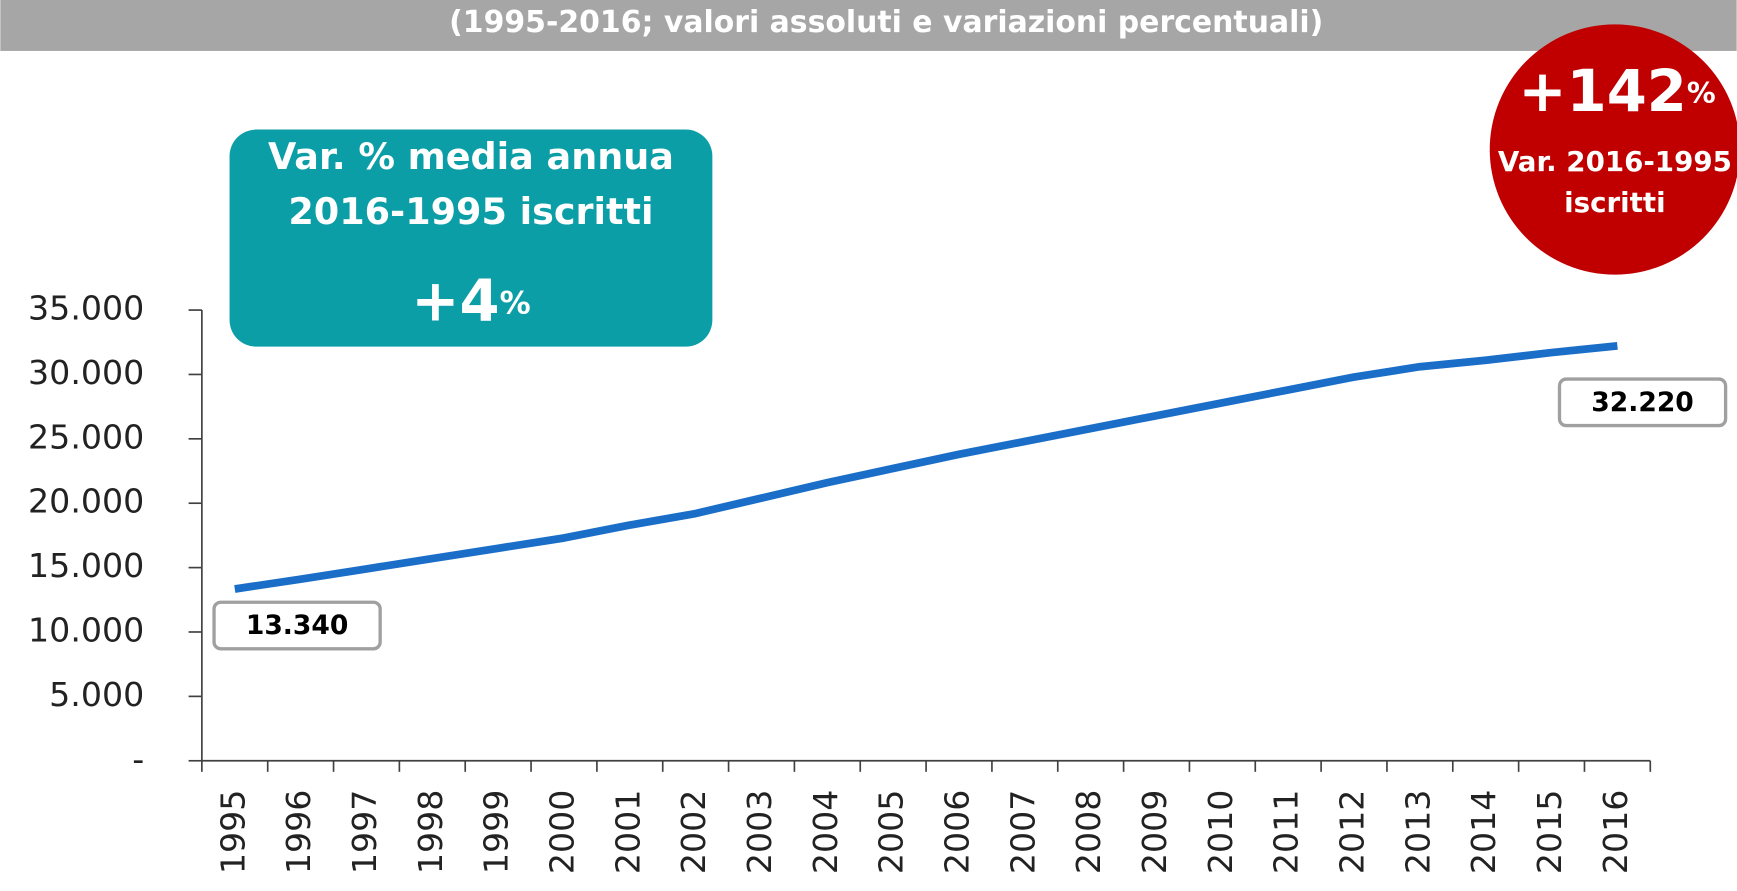 Image resolution: width=1737 pixels, height=891 pixels. I want to click on x-tick-label: 1997, so click(364, 832).